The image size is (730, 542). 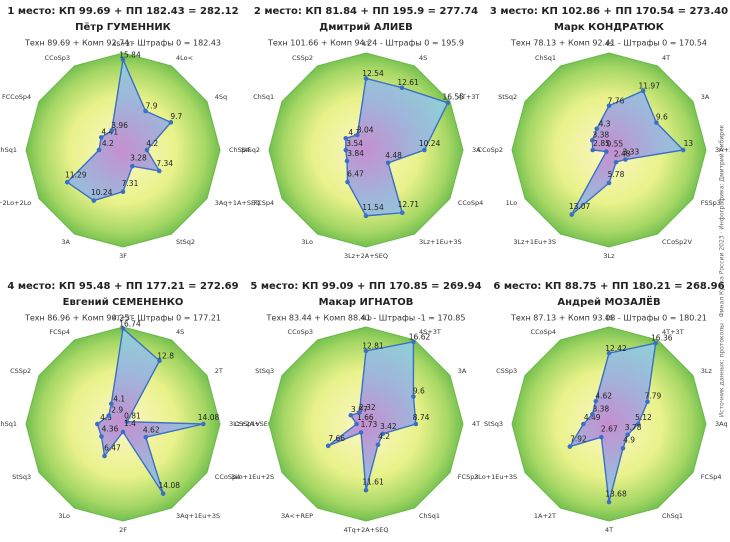 What do you see at coordinates (705, 97) in the screenshot?
I see `category-label: 3A` at bounding box center [705, 97].